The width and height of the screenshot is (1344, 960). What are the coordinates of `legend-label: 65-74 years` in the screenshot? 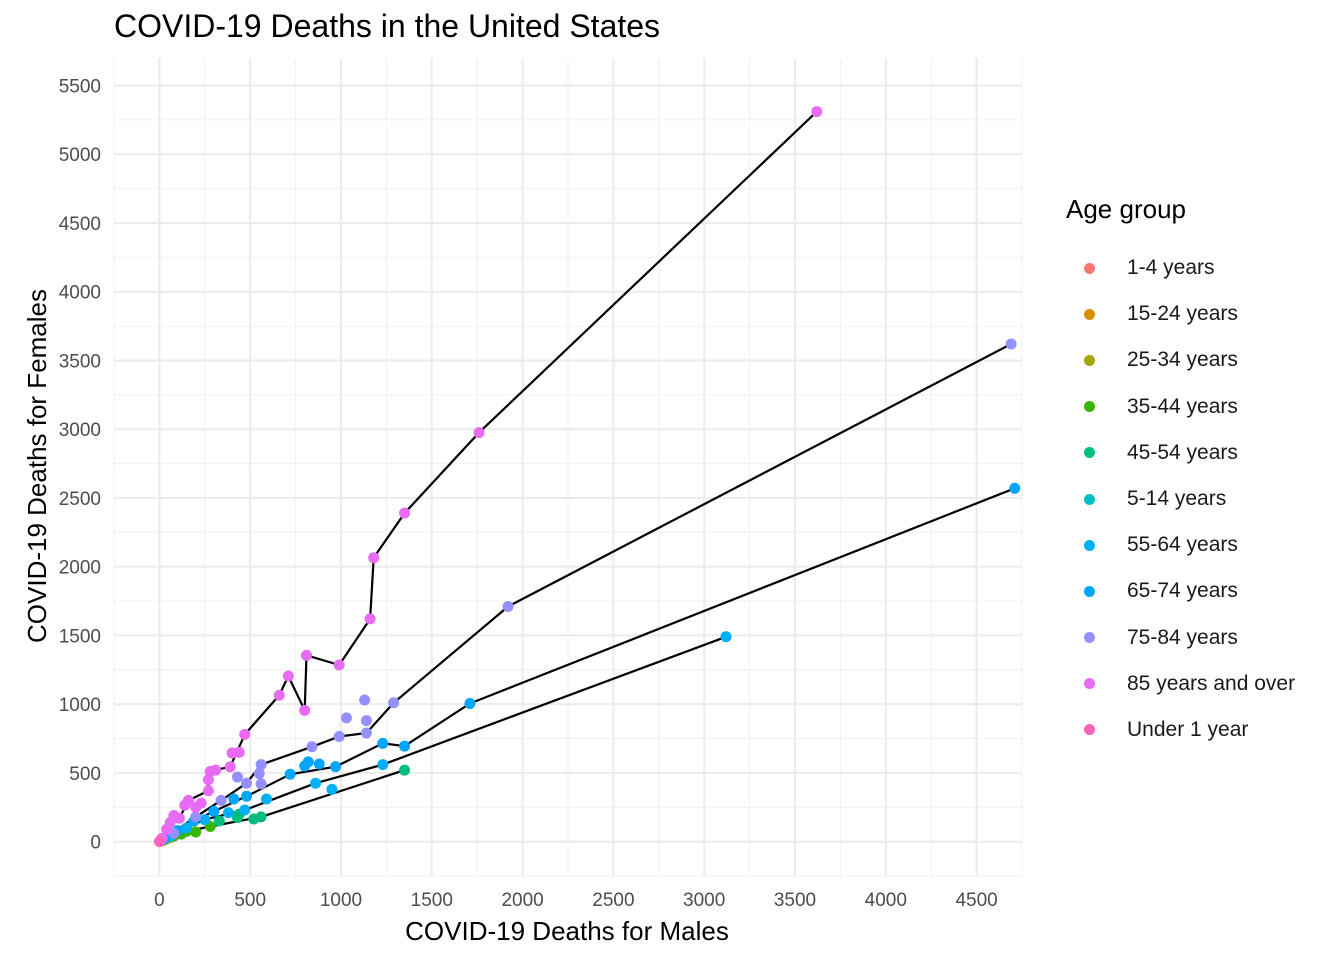 It's located at (1182, 591).